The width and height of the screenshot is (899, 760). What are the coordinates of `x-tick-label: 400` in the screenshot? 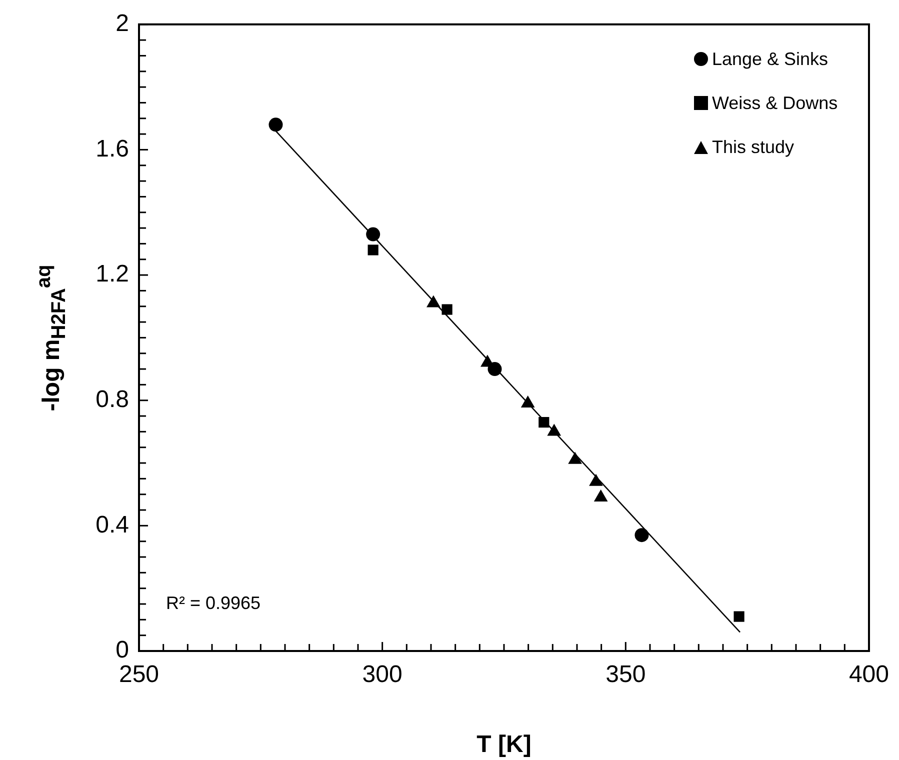 It's located at (868, 674).